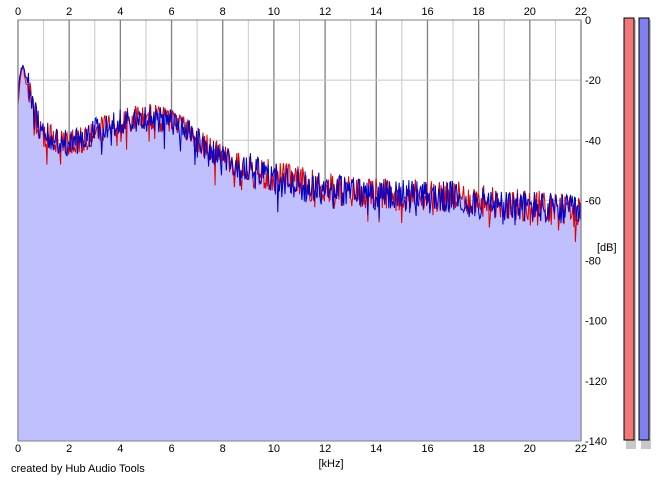 Image resolution: width=664 pixels, height=481 pixels. I want to click on y-tick--120: -120, so click(596, 382).